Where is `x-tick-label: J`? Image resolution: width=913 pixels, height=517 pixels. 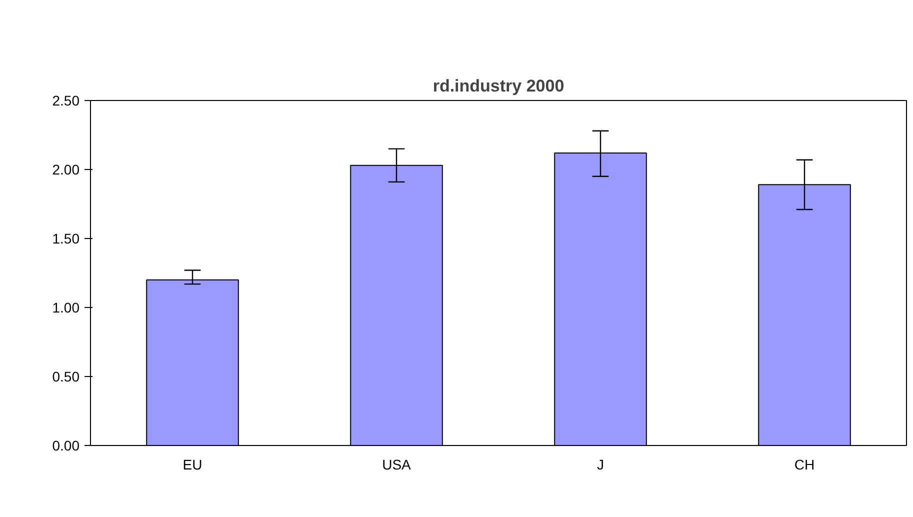
x-tick-label: J is located at coordinates (600, 464).